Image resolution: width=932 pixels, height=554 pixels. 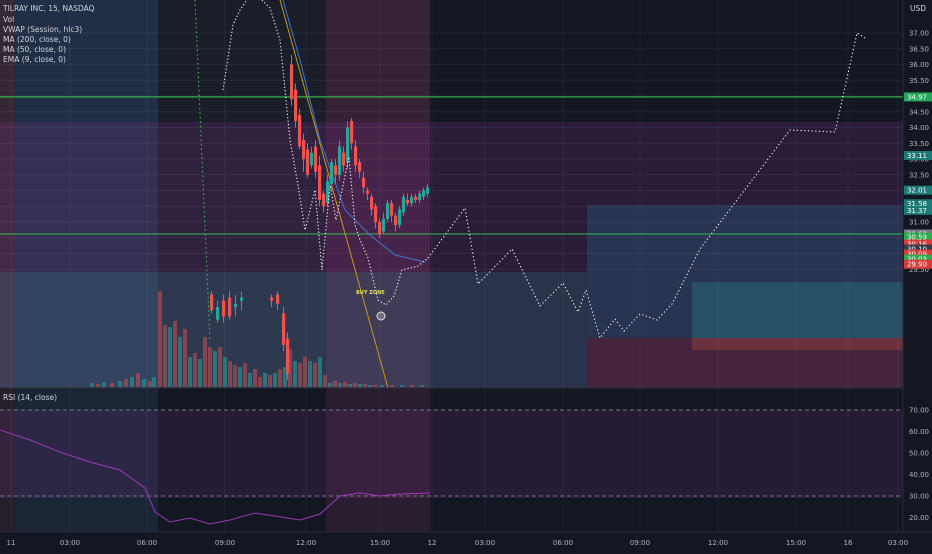 What do you see at coordinates (432, 543) in the screenshot?
I see `time-tick-label: 12` at bounding box center [432, 543].